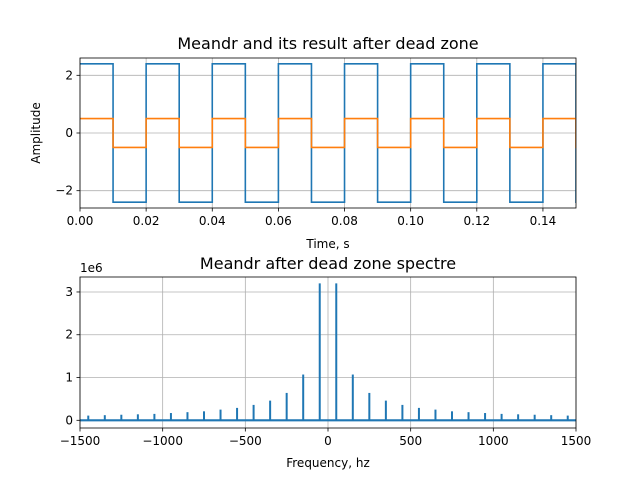  What do you see at coordinates (327, 43) in the screenshot?
I see `chart-title: Meandr and its result after dead zone` at bounding box center [327, 43].